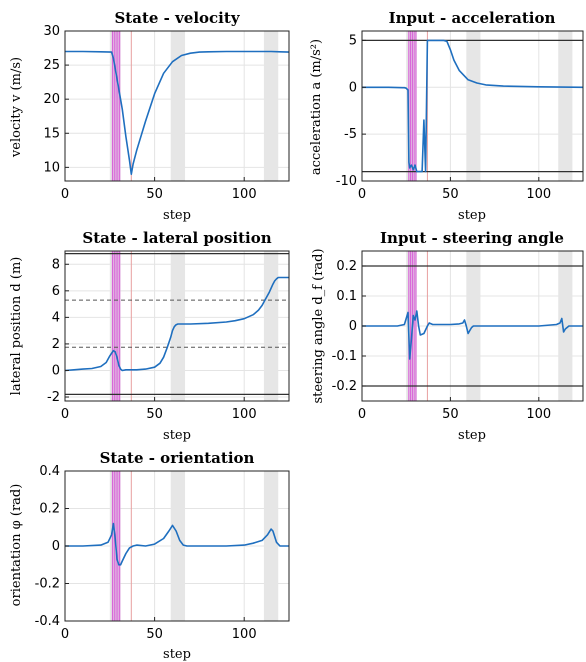 This screenshot has width=586, height=662. I want to click on y-axis-label: steering angle d_f (rad), so click(318, 325).